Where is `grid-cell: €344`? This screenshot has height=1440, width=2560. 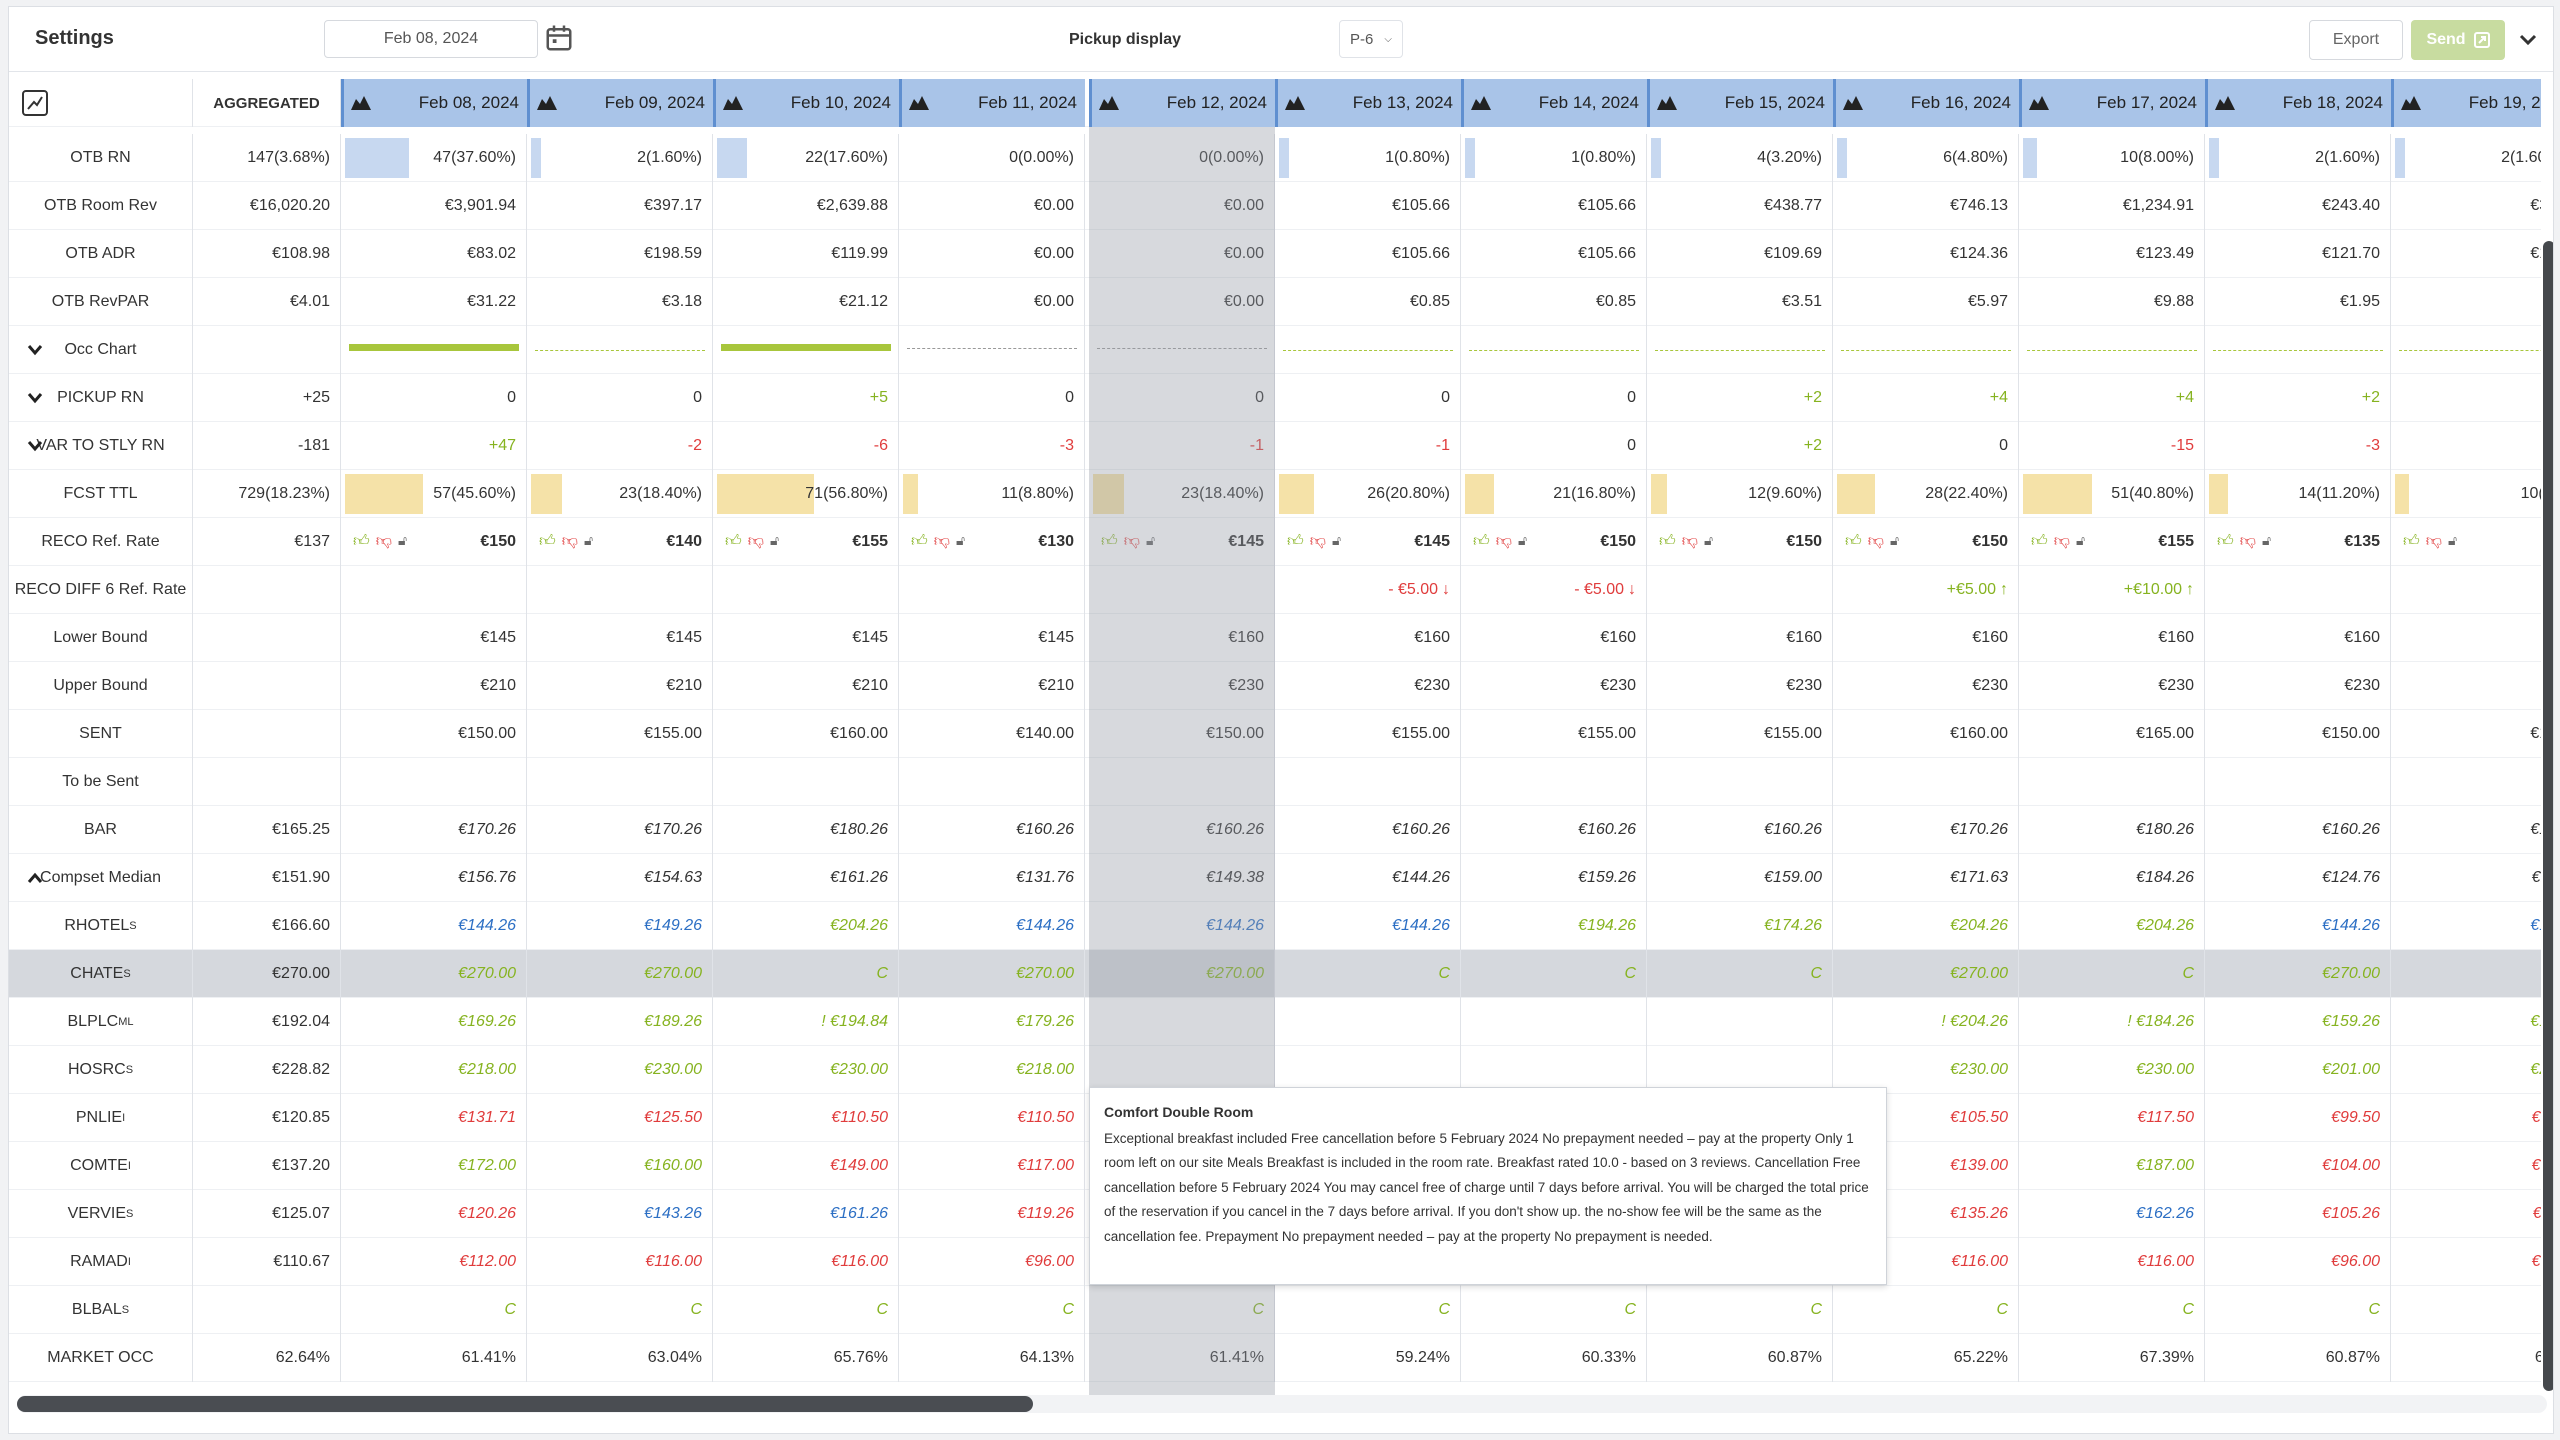 grid-cell: €344 is located at coordinates (2466, 206).